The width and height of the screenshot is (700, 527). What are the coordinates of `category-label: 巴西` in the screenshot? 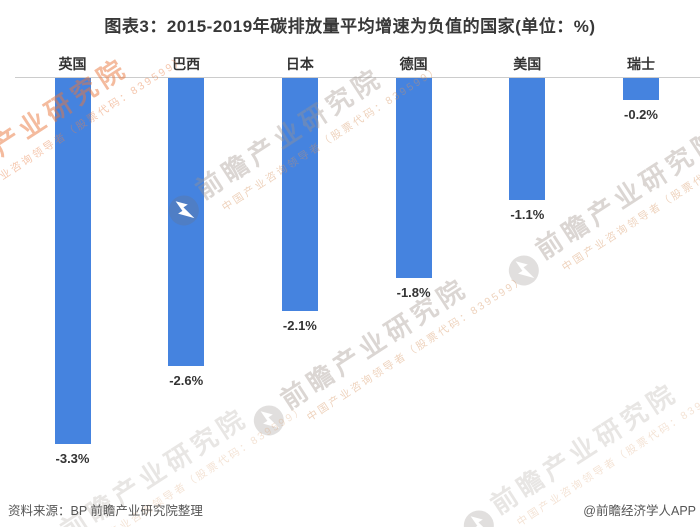 It's located at (186, 64).